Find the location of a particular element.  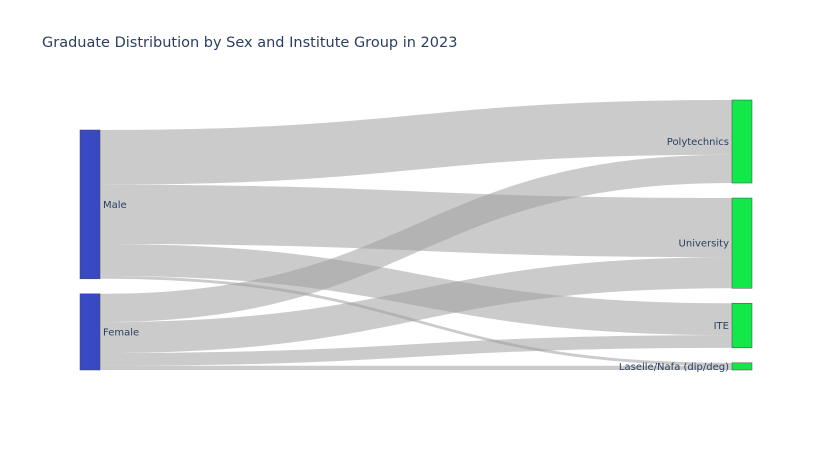

node-ite is located at coordinates (742, 325).